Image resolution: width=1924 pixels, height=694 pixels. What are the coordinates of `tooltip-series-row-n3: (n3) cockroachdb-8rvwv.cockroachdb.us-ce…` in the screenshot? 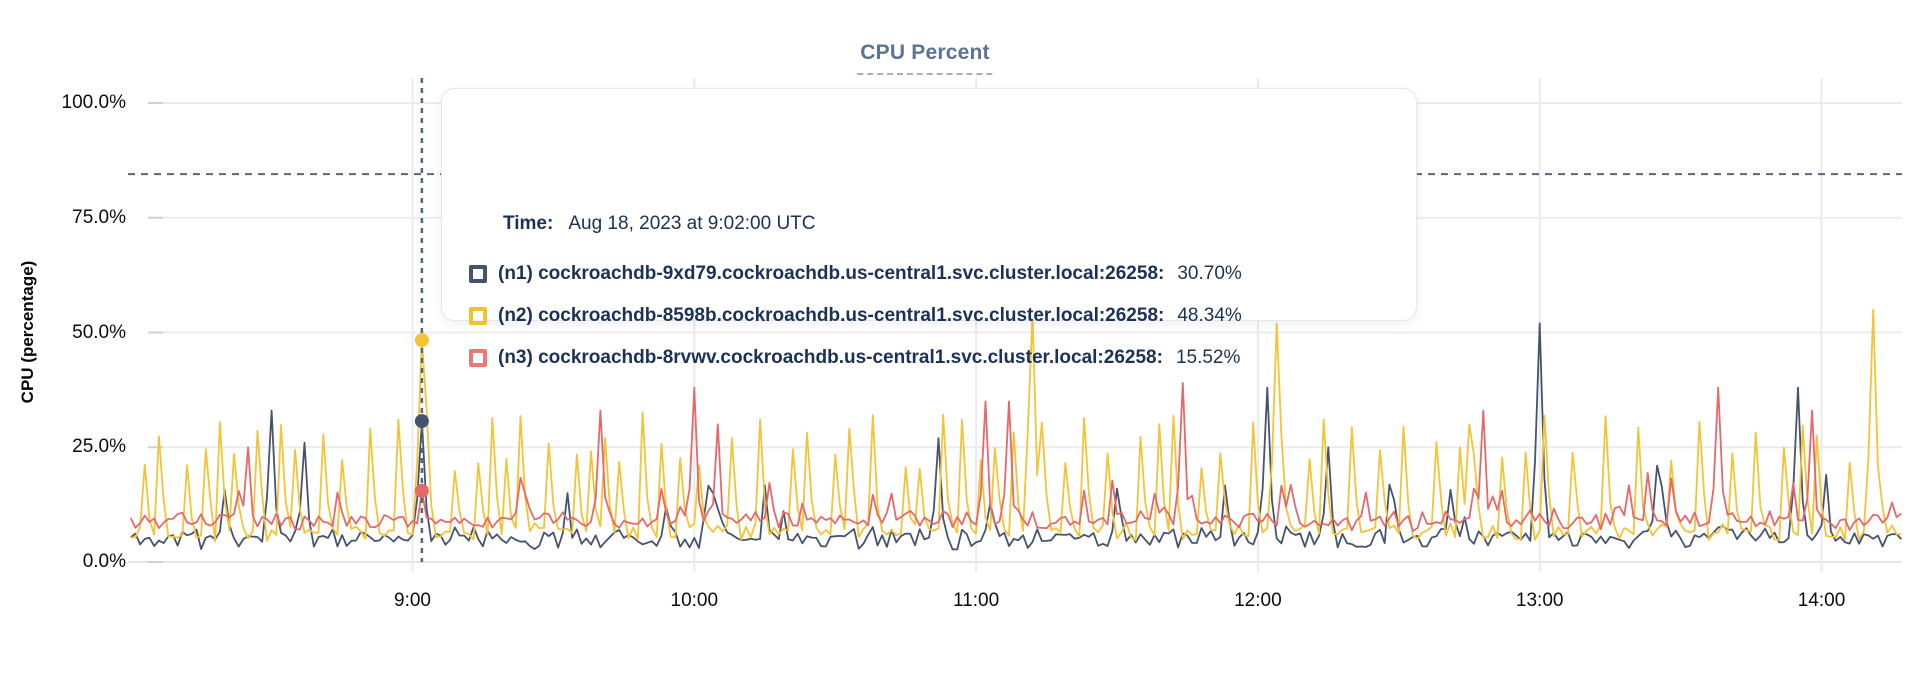 It's located at (854, 358).